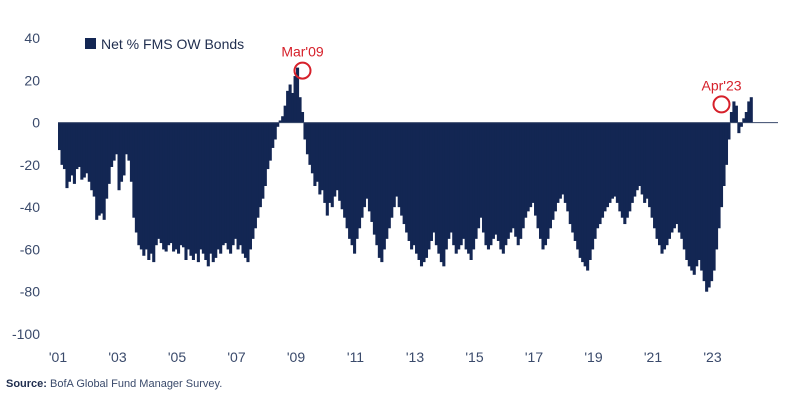  I want to click on x-axis: '01 '03 '05 '07 '09 '11 '13 '15 '17 '19 '21 '23, so click(385, 357).